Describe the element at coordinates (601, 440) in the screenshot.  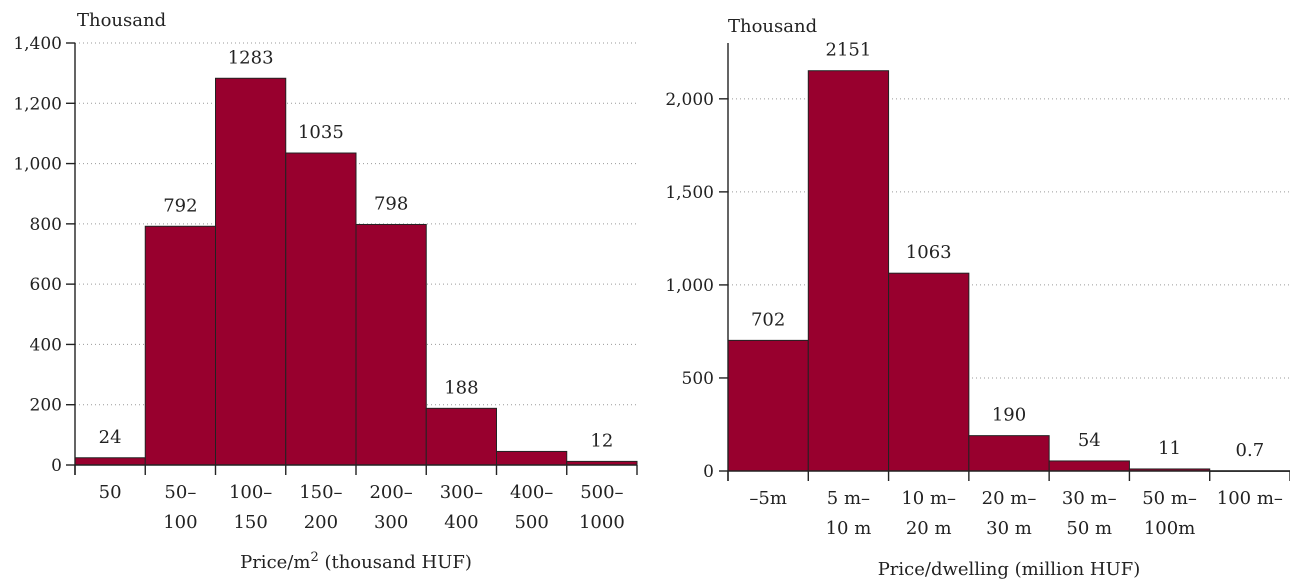
I see `data-label: 12` at that location.